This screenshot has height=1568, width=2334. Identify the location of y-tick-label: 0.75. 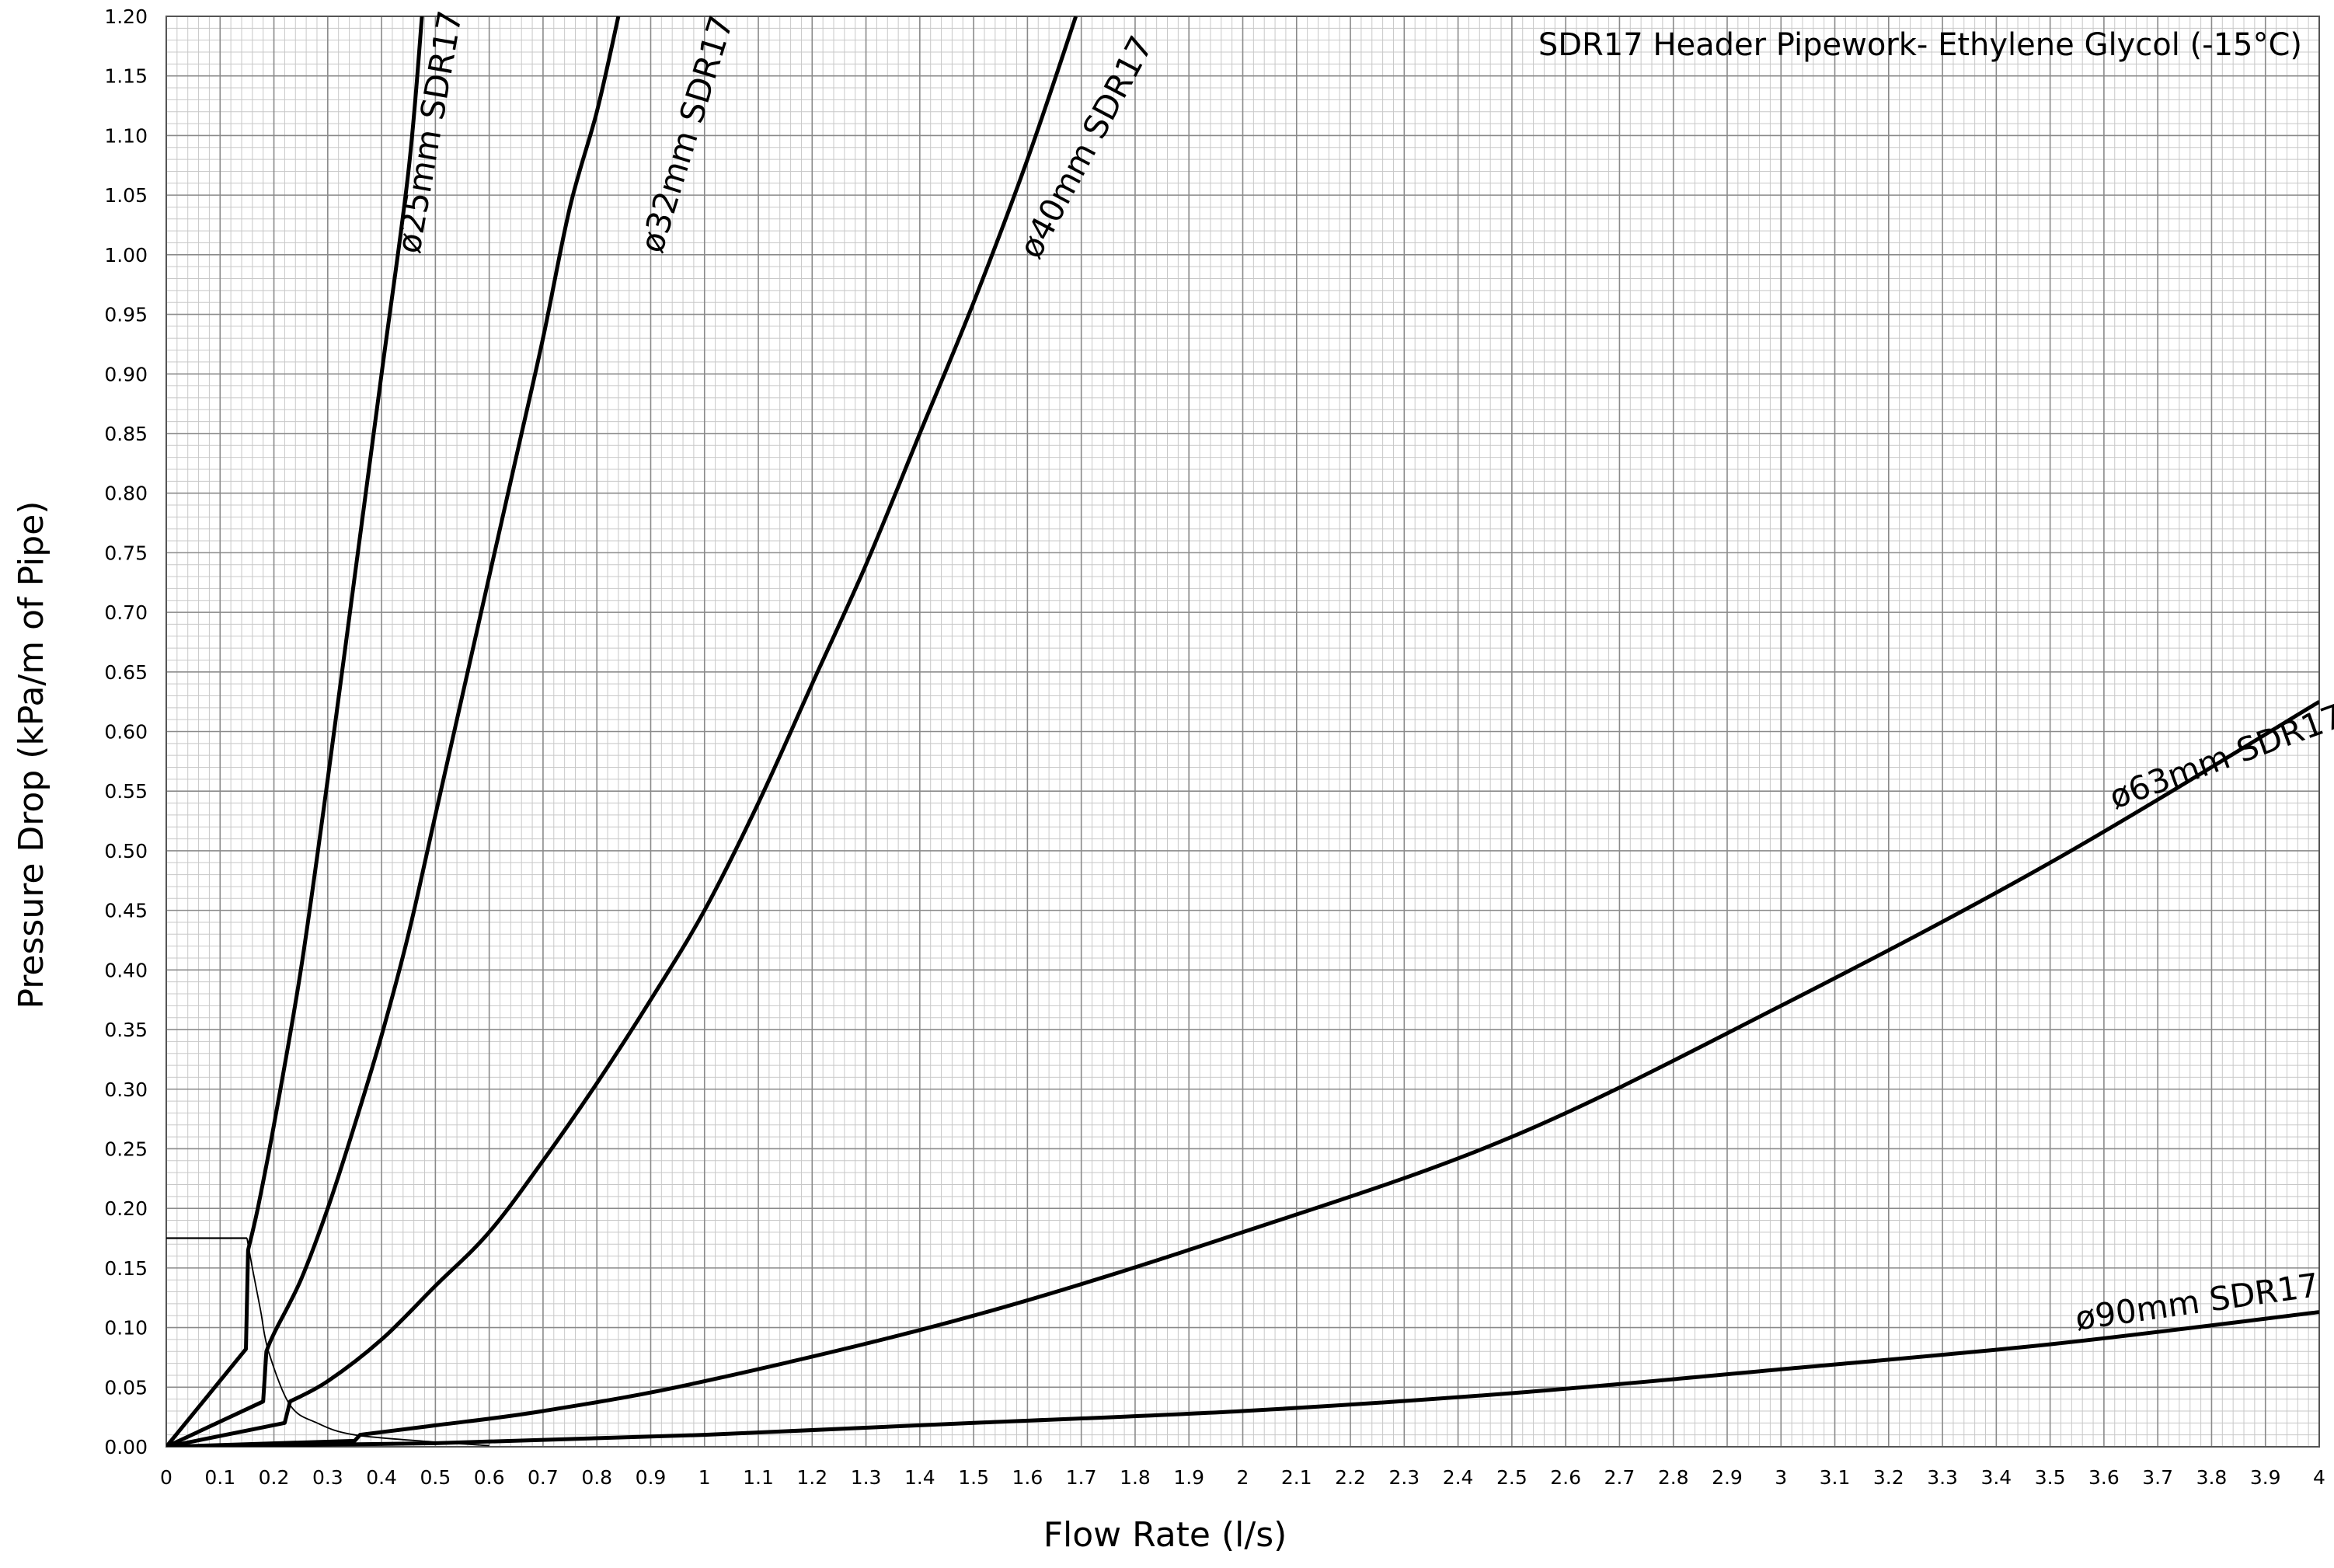
(126, 553).